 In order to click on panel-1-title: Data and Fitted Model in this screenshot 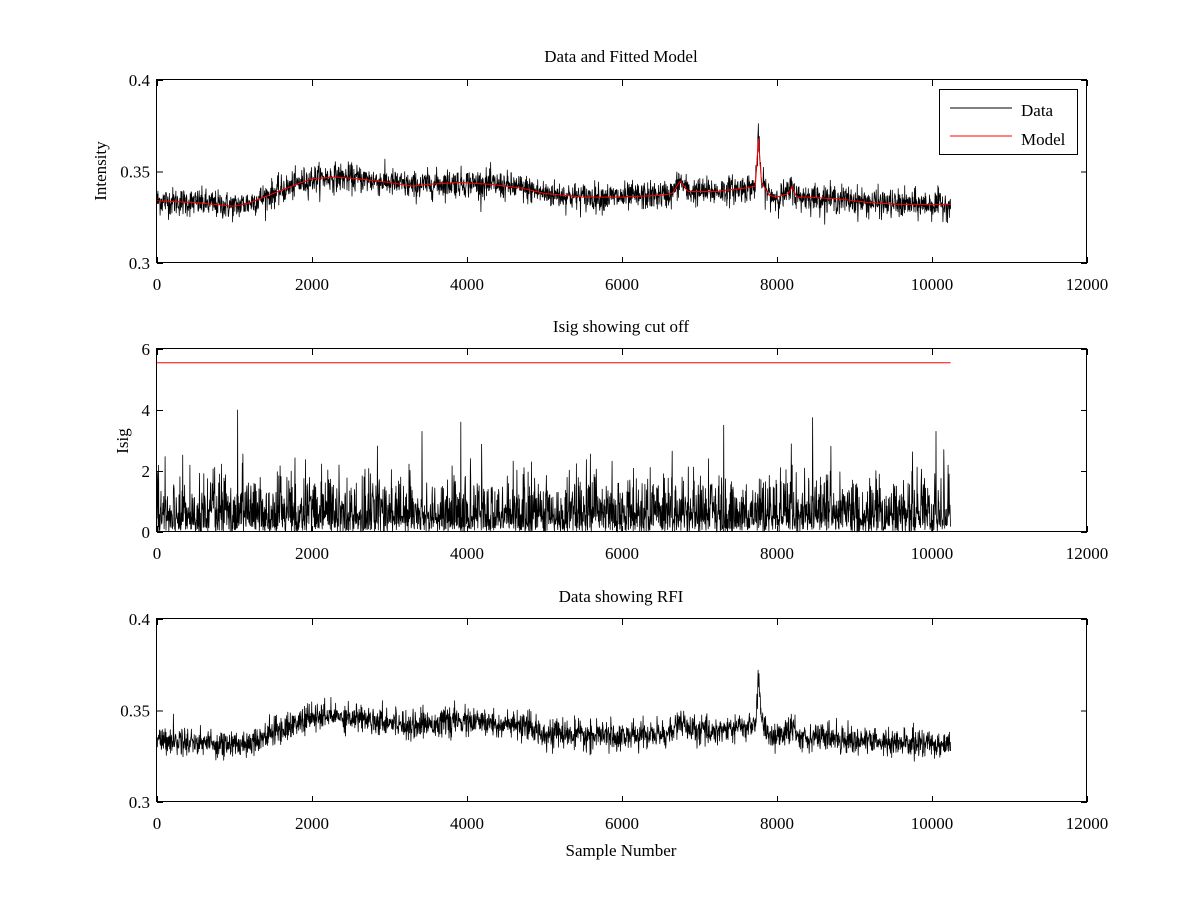, I will do `click(621, 56)`.